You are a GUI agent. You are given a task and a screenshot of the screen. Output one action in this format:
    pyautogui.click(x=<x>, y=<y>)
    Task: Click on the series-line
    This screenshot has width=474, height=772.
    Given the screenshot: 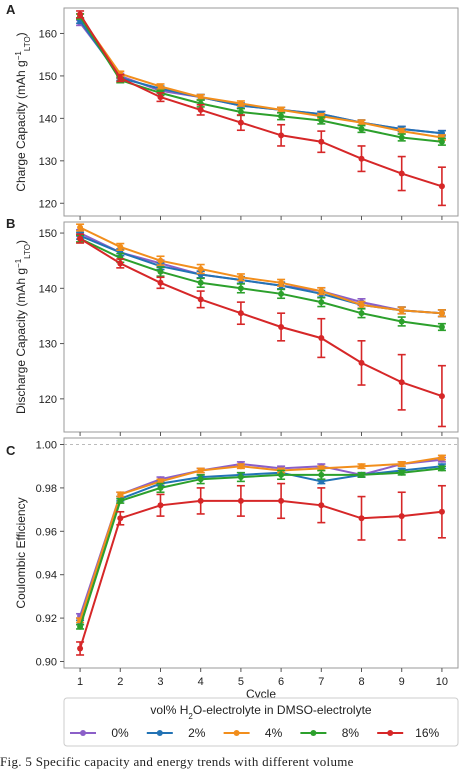 What is the action you would take?
    pyautogui.click(x=261, y=77)
    